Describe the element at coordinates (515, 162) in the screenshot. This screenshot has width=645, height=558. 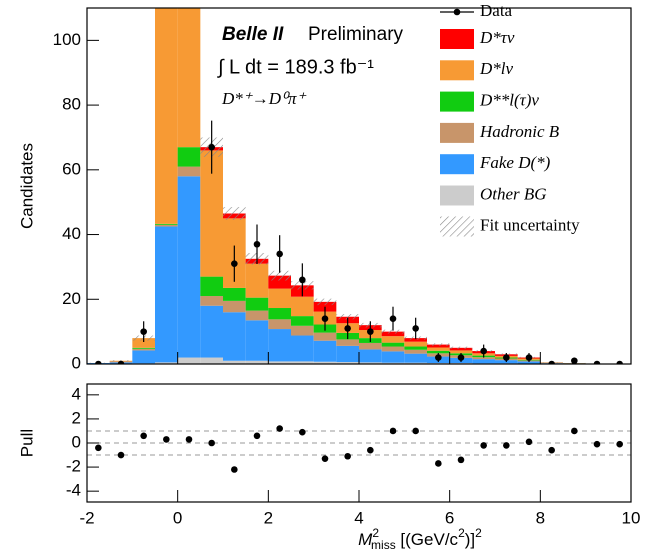
I see `legend-label: Fake D(*)` at that location.